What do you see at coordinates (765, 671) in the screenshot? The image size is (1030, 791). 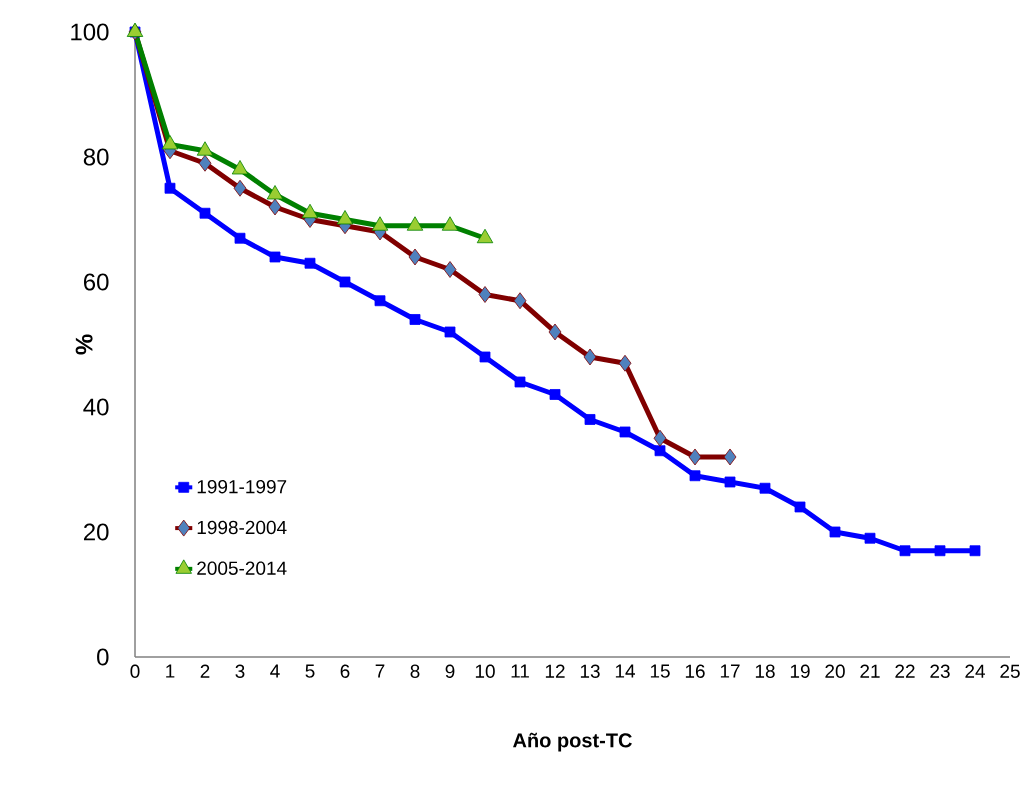 I see `x-tick-label: 18` at bounding box center [765, 671].